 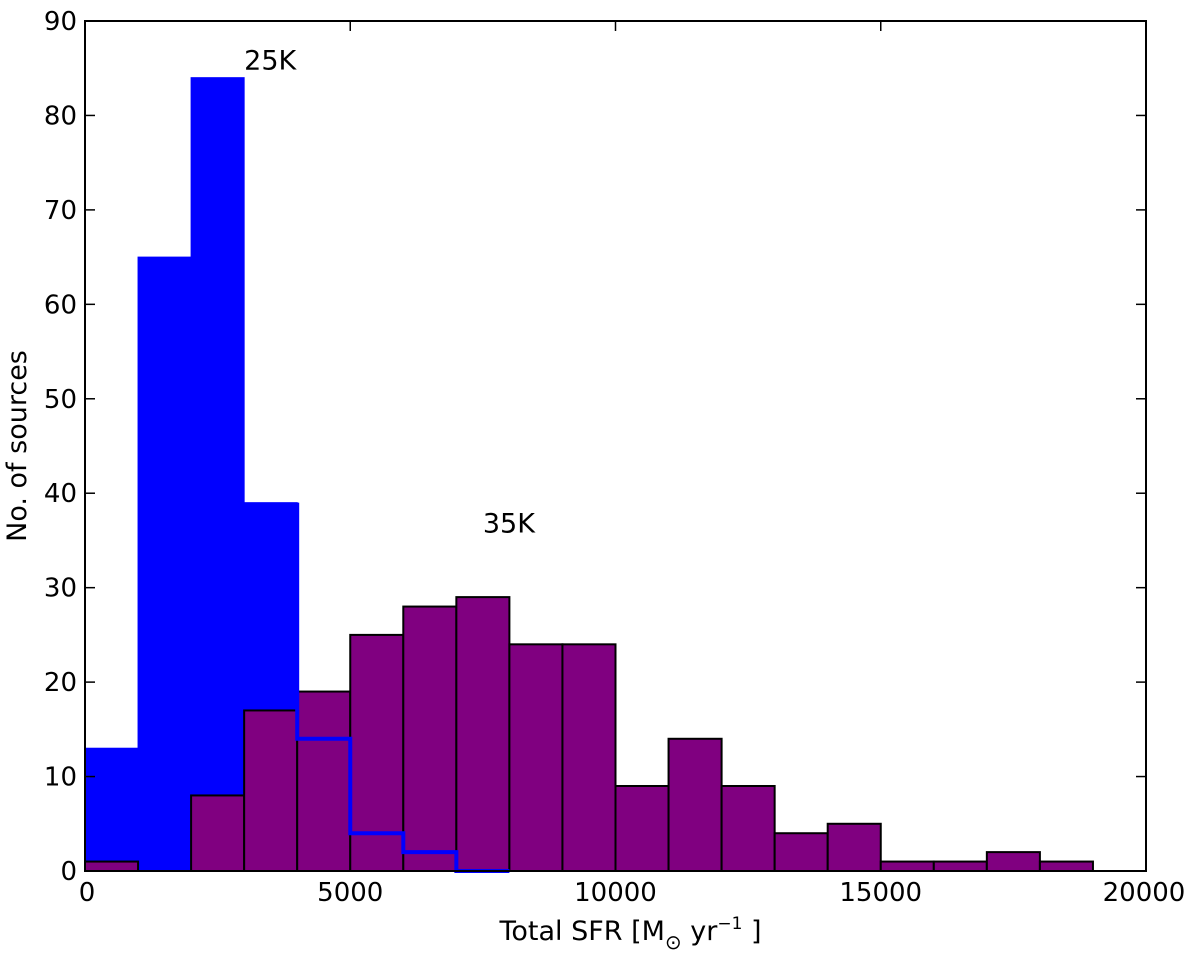 What do you see at coordinates (60, 400) in the screenshot?
I see `y-tick-label: 50` at bounding box center [60, 400].